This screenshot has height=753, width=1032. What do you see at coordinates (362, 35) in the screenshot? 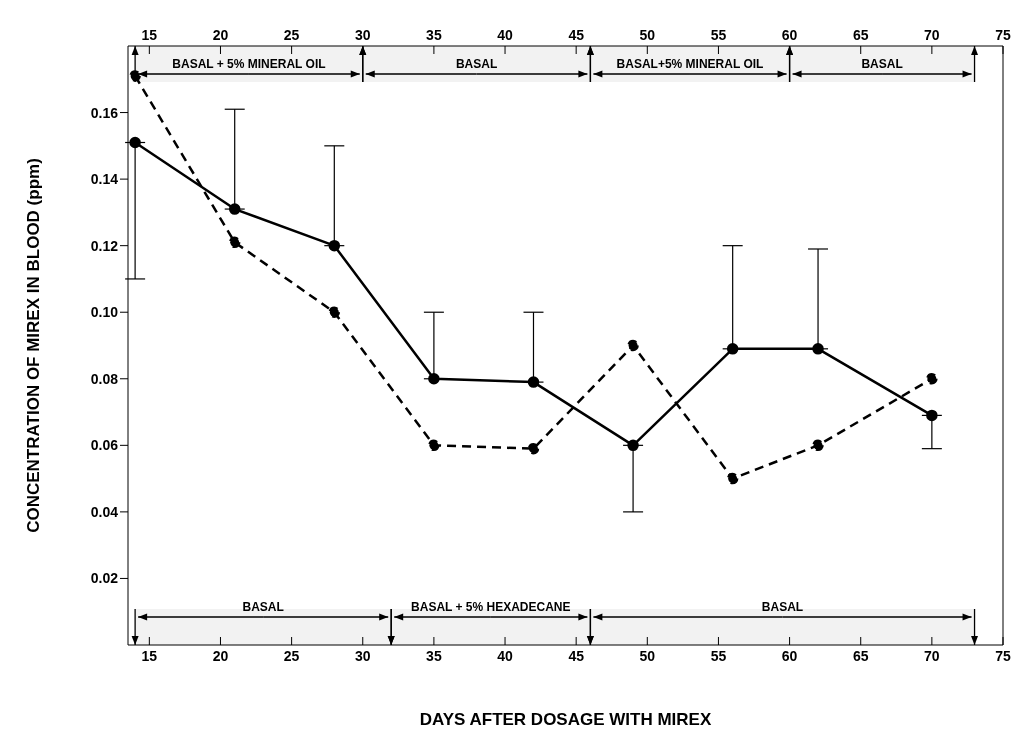
I see `x2-tick-label: 30` at bounding box center [362, 35].